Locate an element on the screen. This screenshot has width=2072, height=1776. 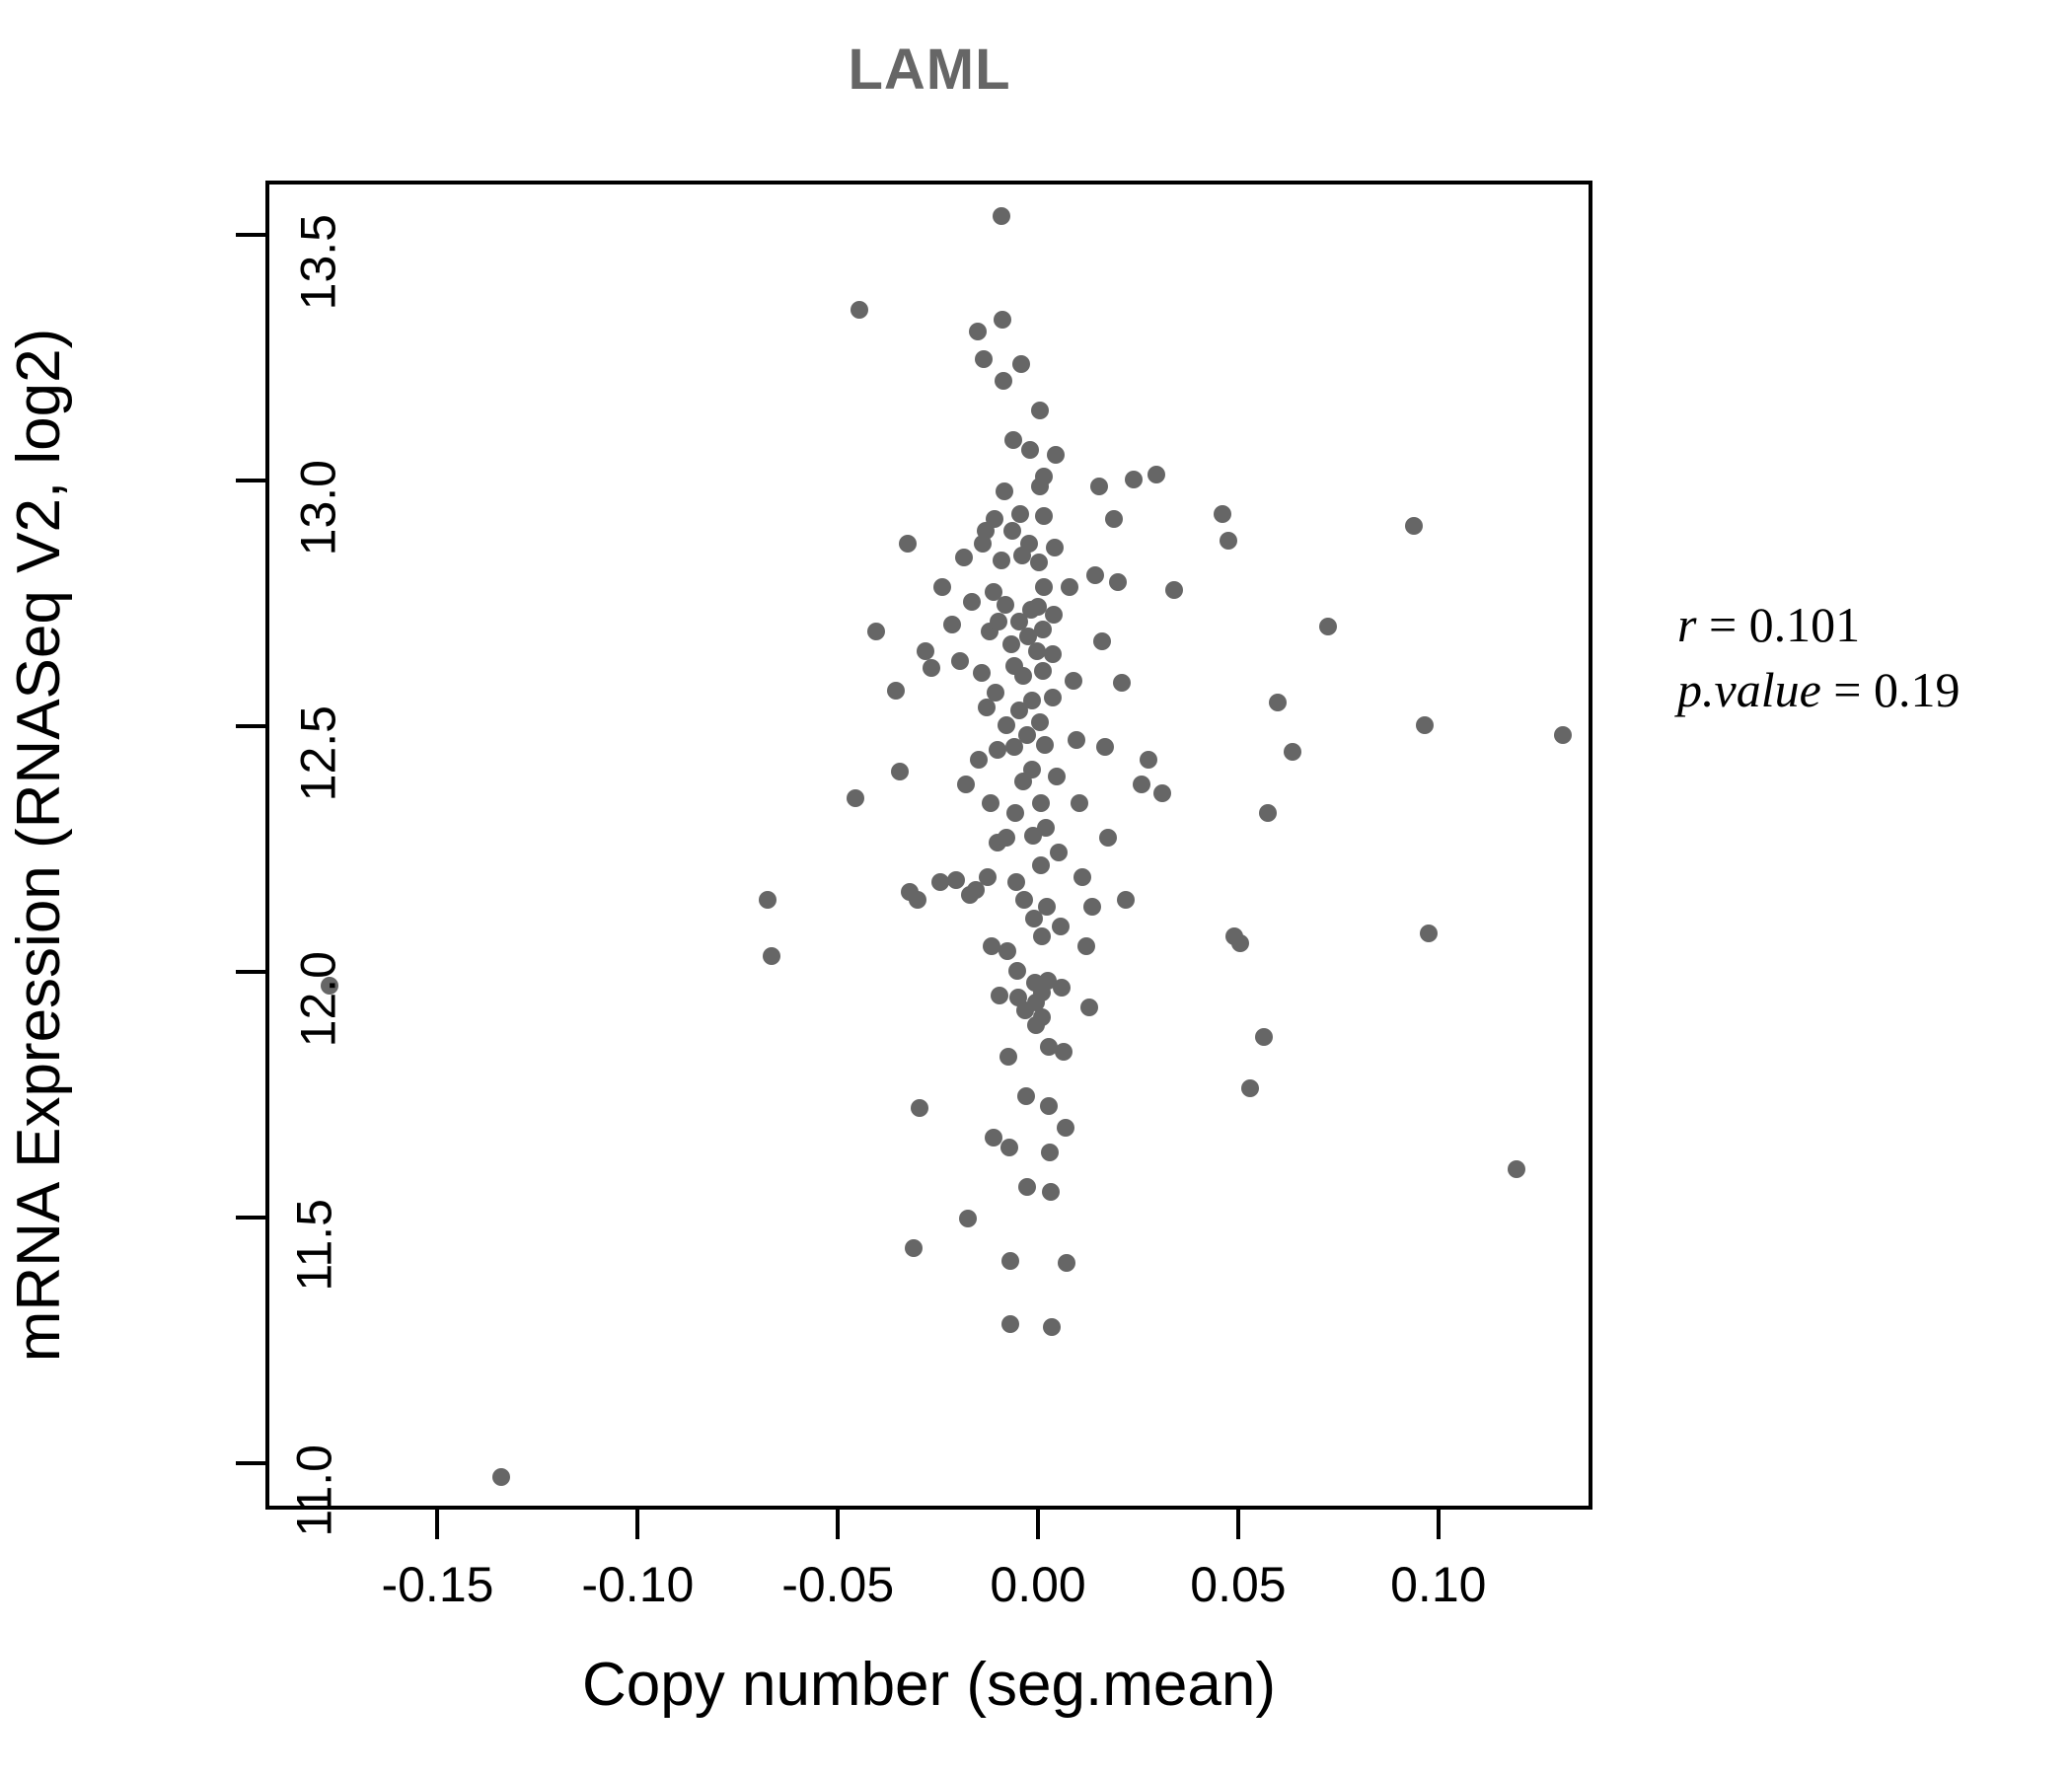
correlation-symbol: r is located at coordinates (1687, 625).